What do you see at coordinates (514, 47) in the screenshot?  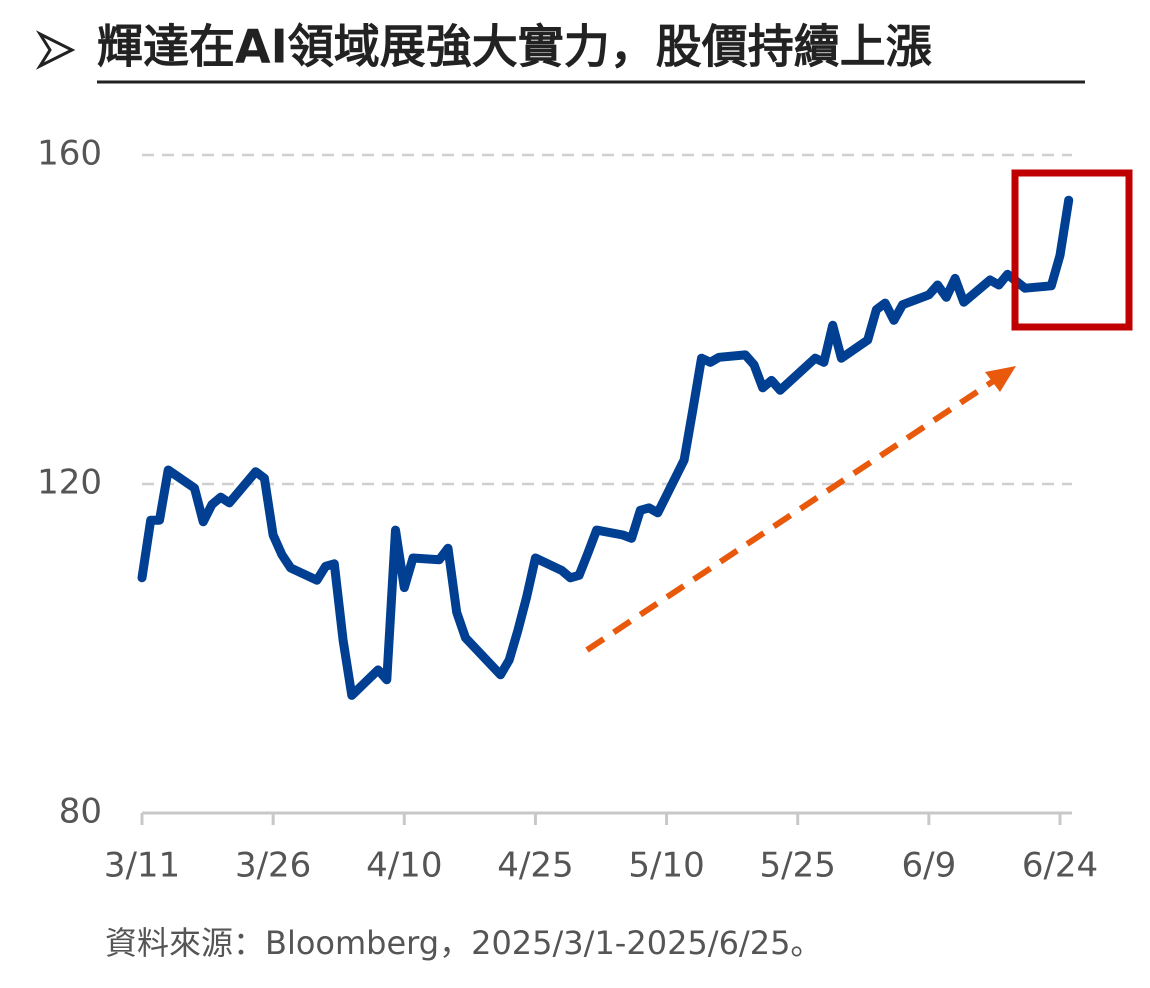 I see `chart-title: 輝達在AI領域展強大實力，股價持續上漲` at bounding box center [514, 47].